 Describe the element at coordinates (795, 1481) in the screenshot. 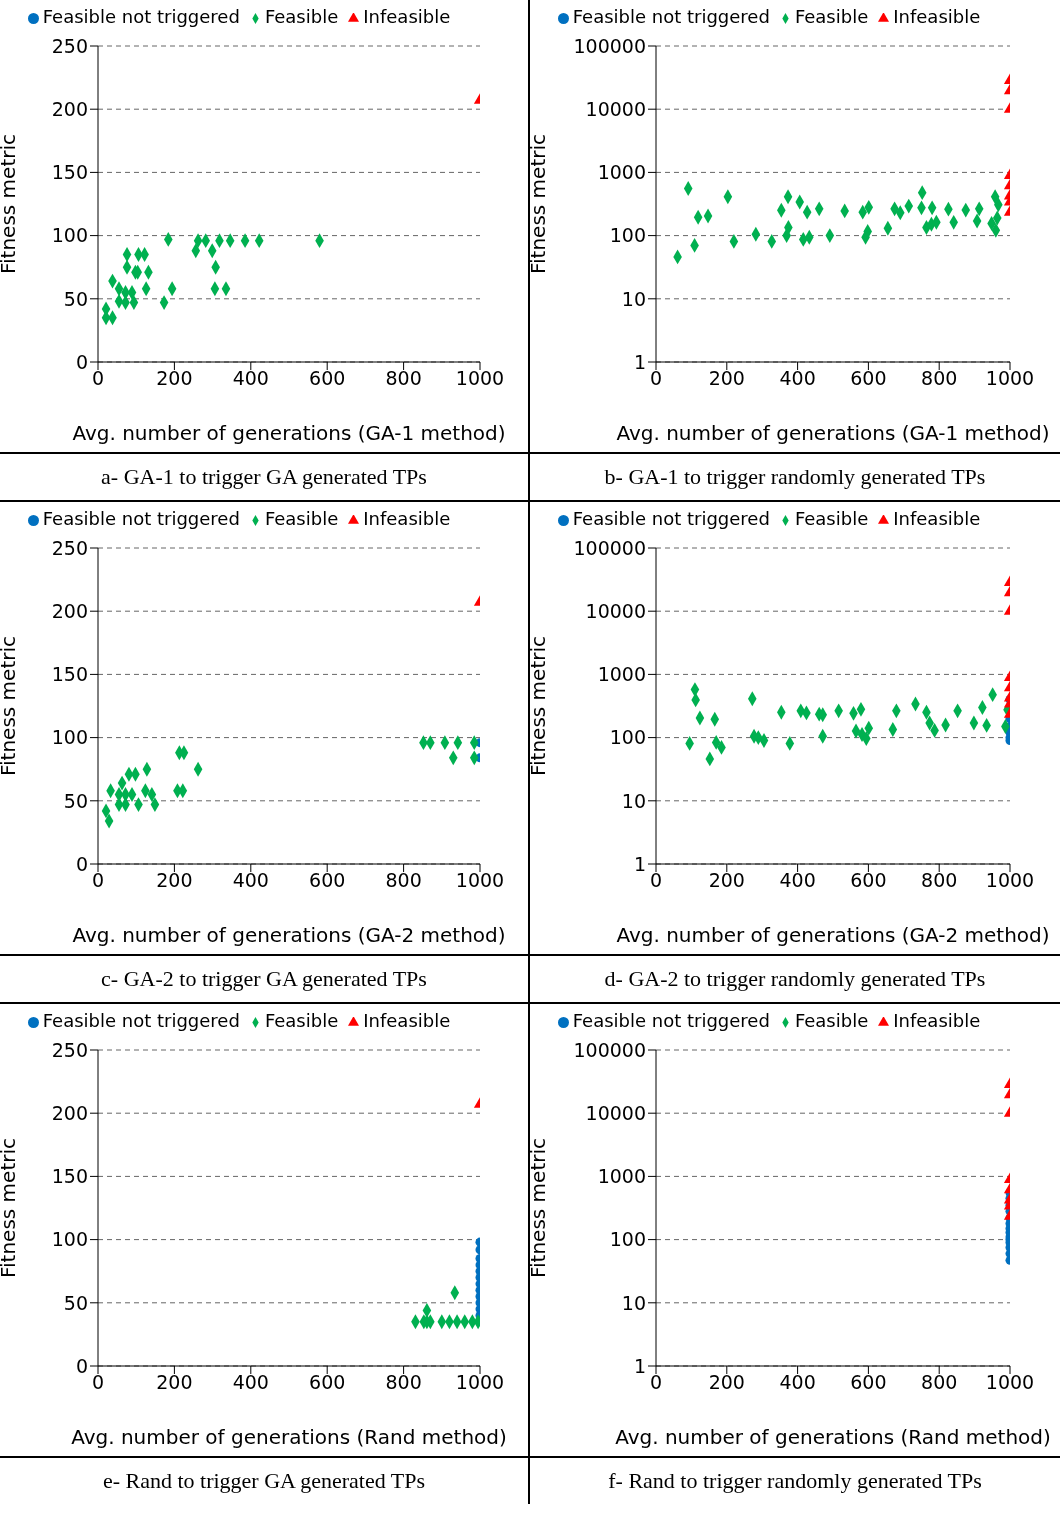

I see `text: f- Rand to trigger randomly generated TPs` at that location.